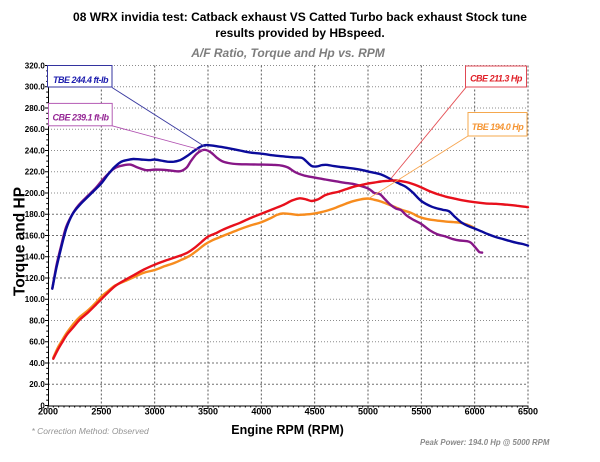  What do you see at coordinates (35, 150) in the screenshot?
I see `svg-text: 240.0` at bounding box center [35, 150].